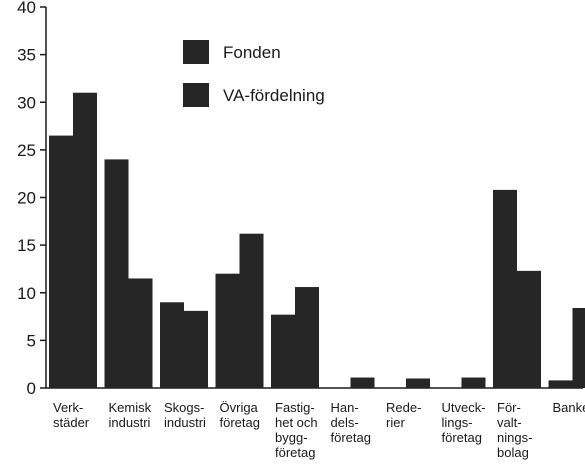 This screenshot has width=585, height=467. What do you see at coordinates (26, 102) in the screenshot?
I see `y-tick-label: 30` at bounding box center [26, 102].